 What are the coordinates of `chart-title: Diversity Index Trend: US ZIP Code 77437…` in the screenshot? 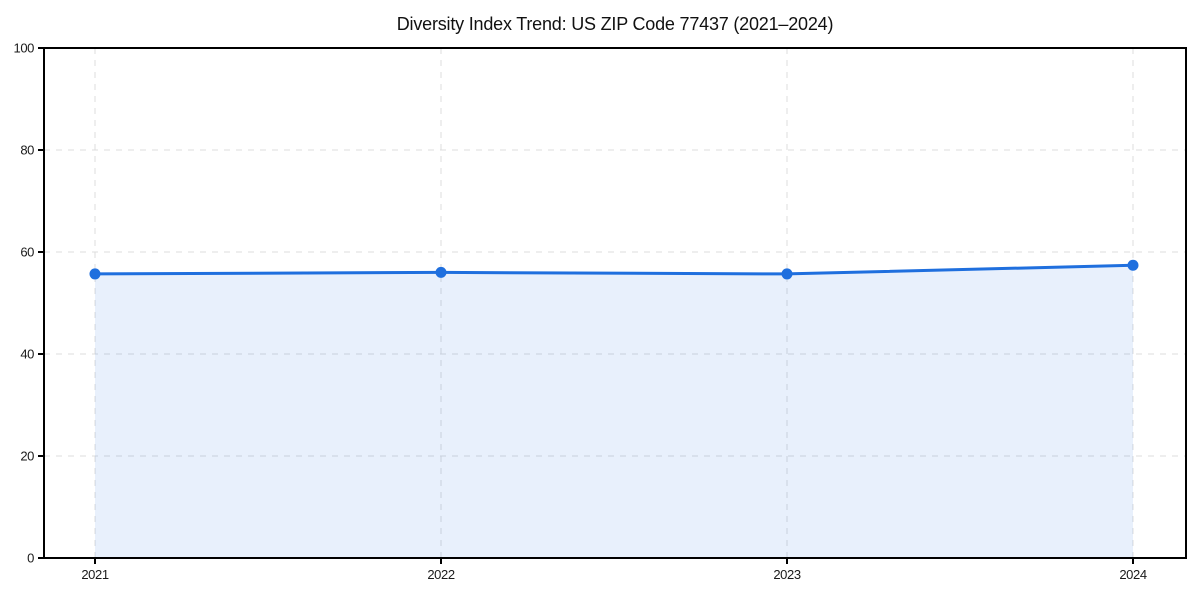 It's located at (615, 24).